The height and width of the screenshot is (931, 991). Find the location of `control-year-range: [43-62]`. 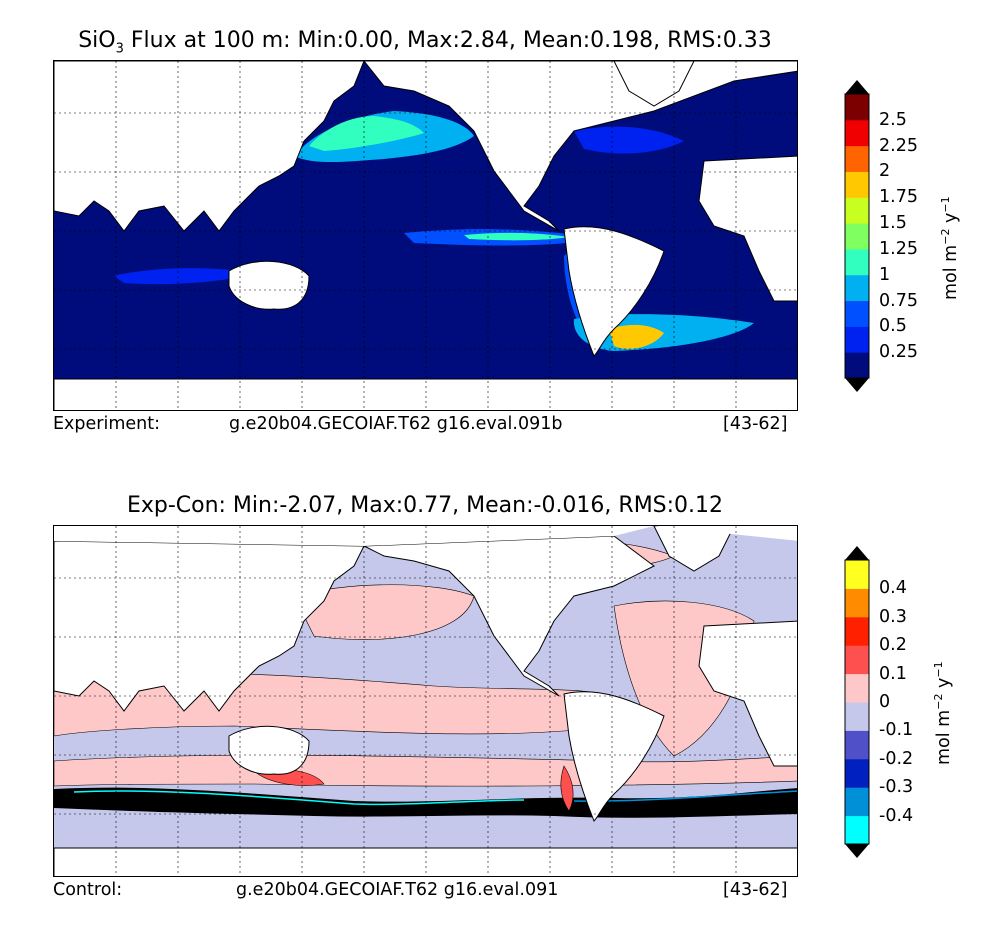

control-year-range: [43-62] is located at coordinates (755, 890).